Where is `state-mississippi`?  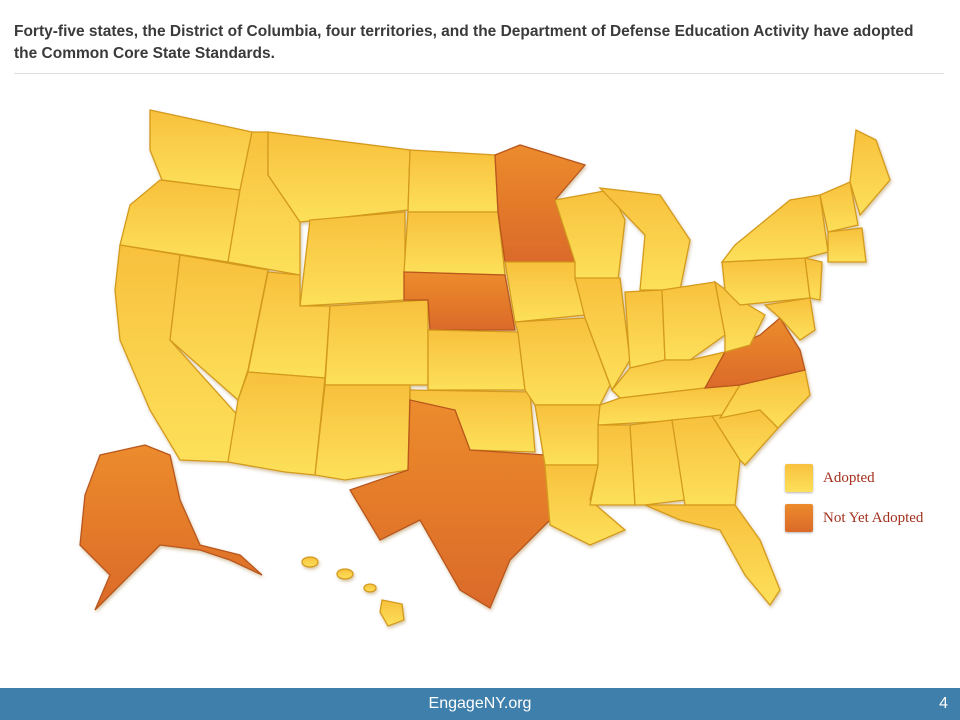
state-mississippi is located at coordinates (612, 465).